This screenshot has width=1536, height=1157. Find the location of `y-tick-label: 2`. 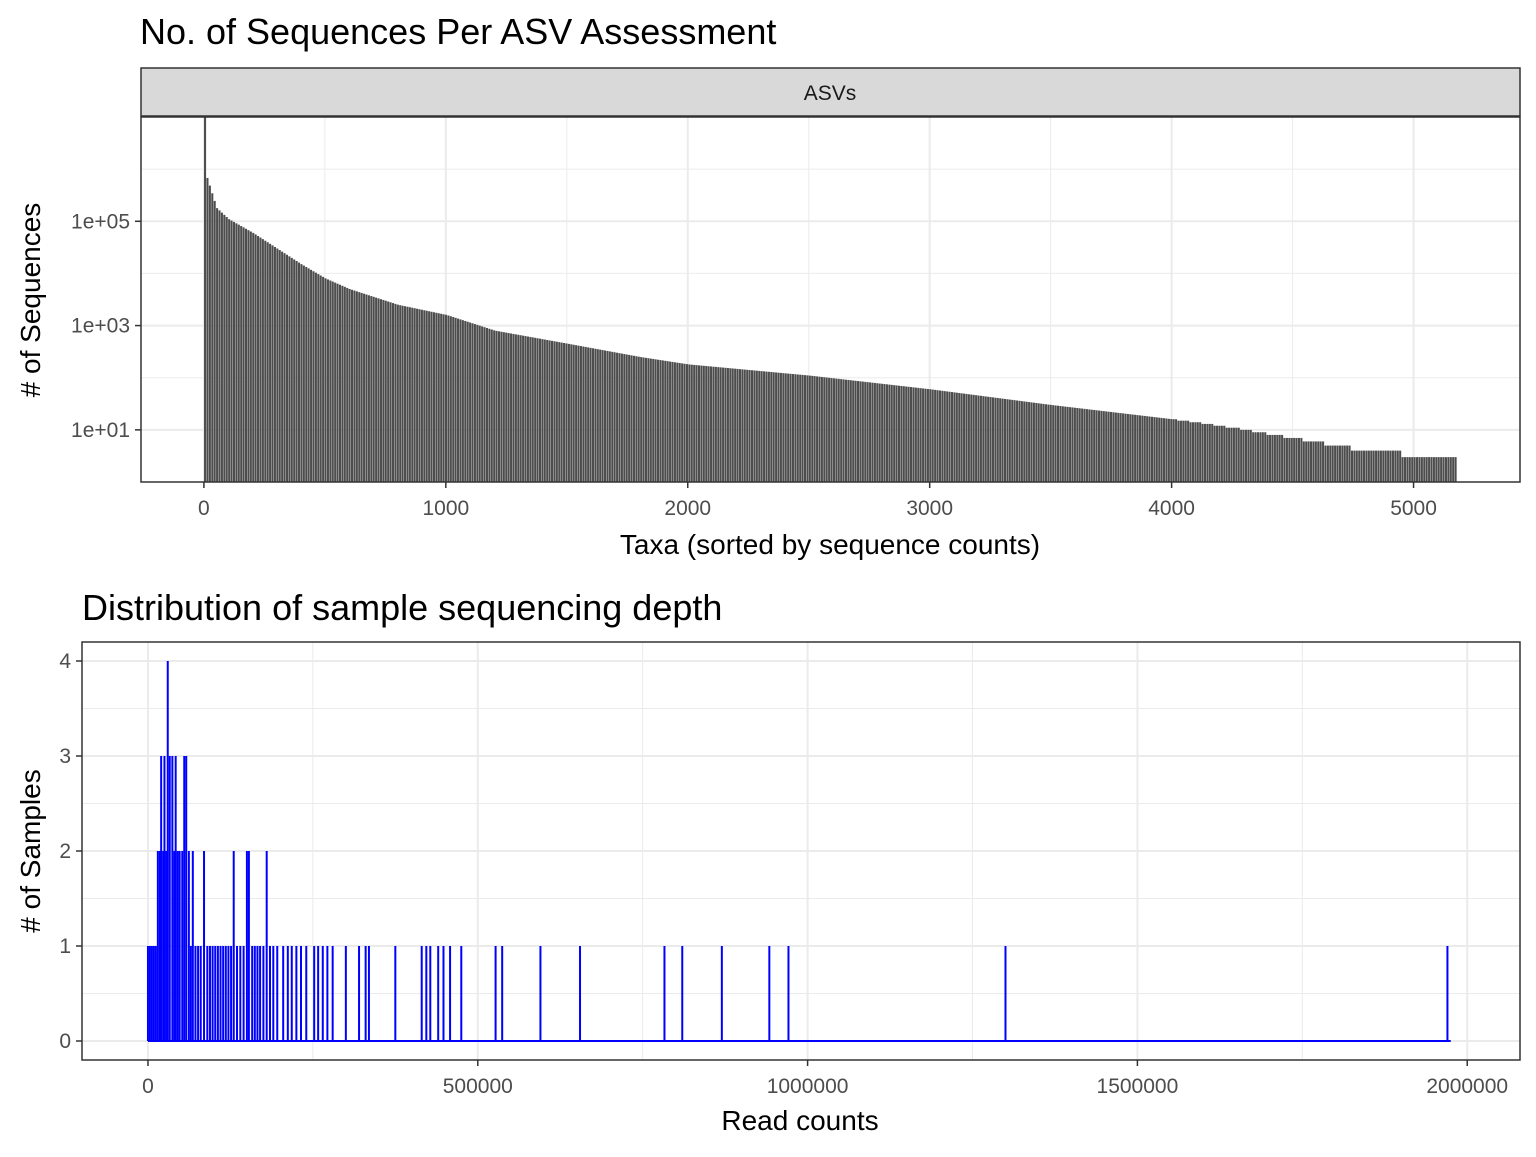

y-tick-label: 2 is located at coordinates (65, 851).